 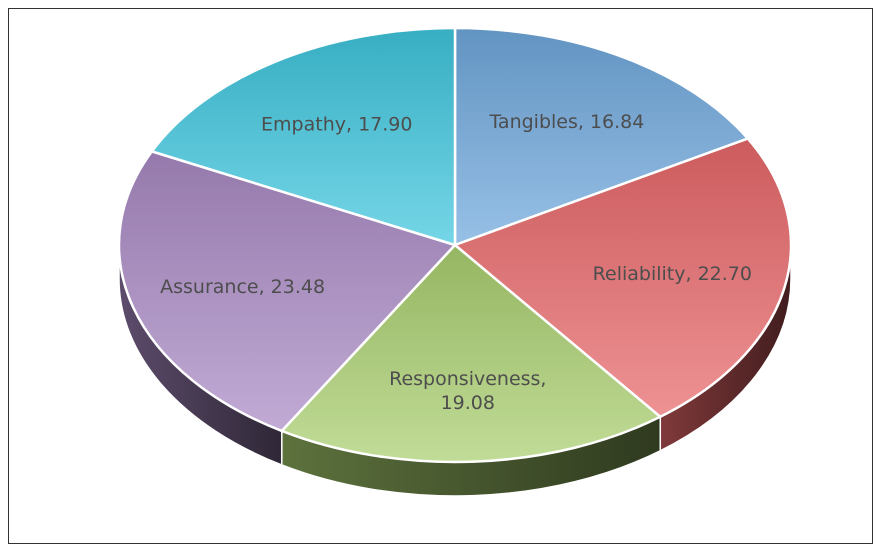 I want to click on pie-label-tangibles: Tangibles, 16.84, so click(x=566, y=122).